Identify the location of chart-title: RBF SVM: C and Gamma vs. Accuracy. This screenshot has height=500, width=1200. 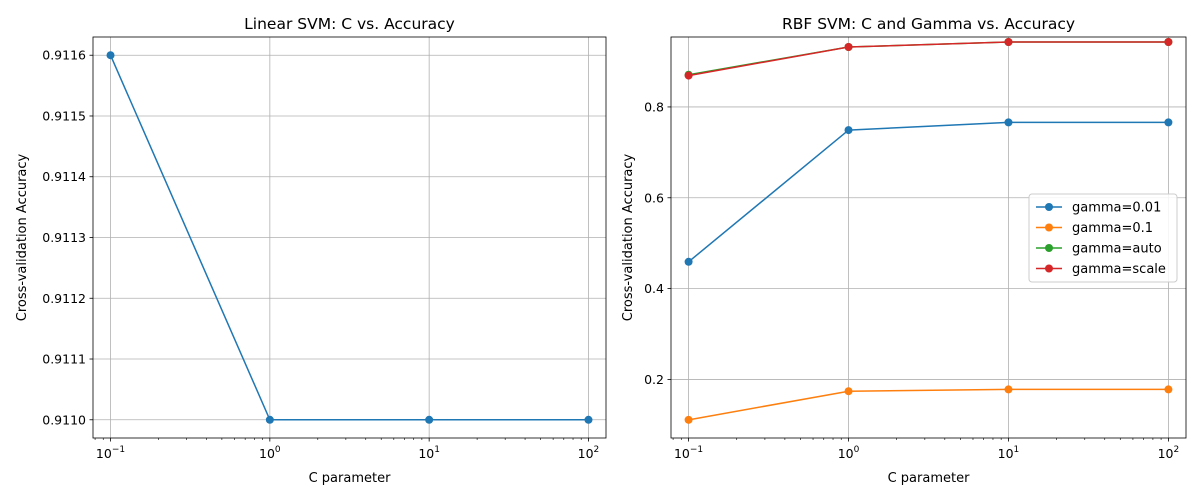
(928, 24).